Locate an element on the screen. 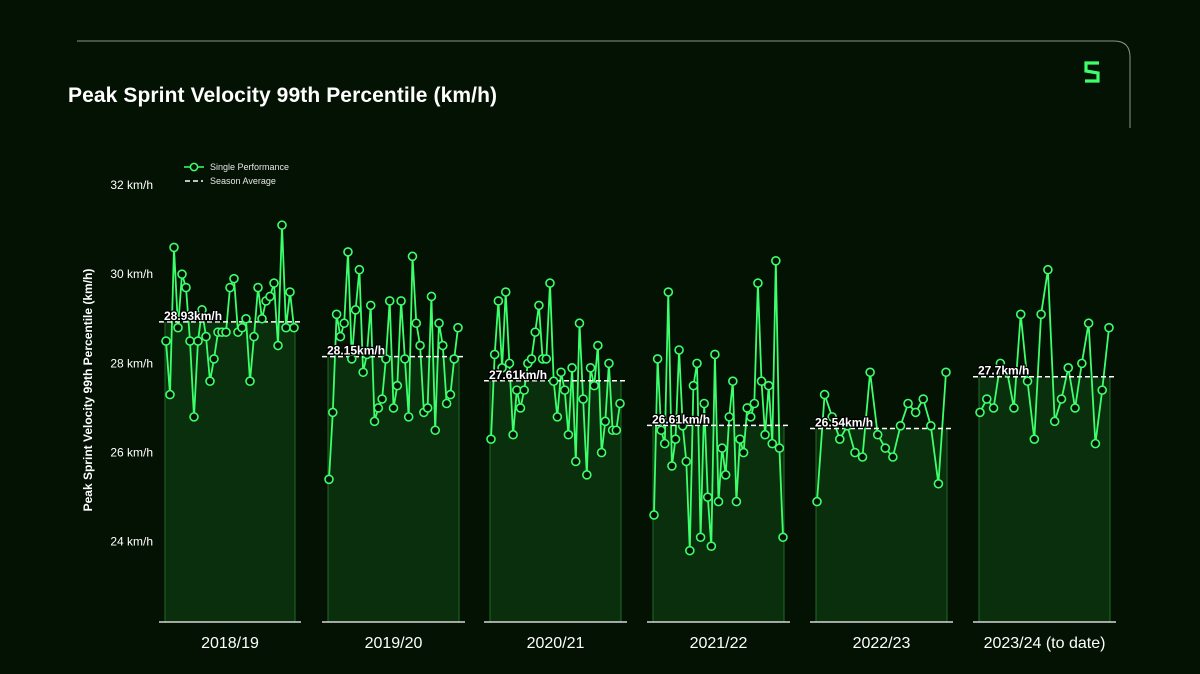 Image resolution: width=1200 pixels, height=674 pixels. season-average-label: 27.7km/h is located at coordinates (1003, 371).